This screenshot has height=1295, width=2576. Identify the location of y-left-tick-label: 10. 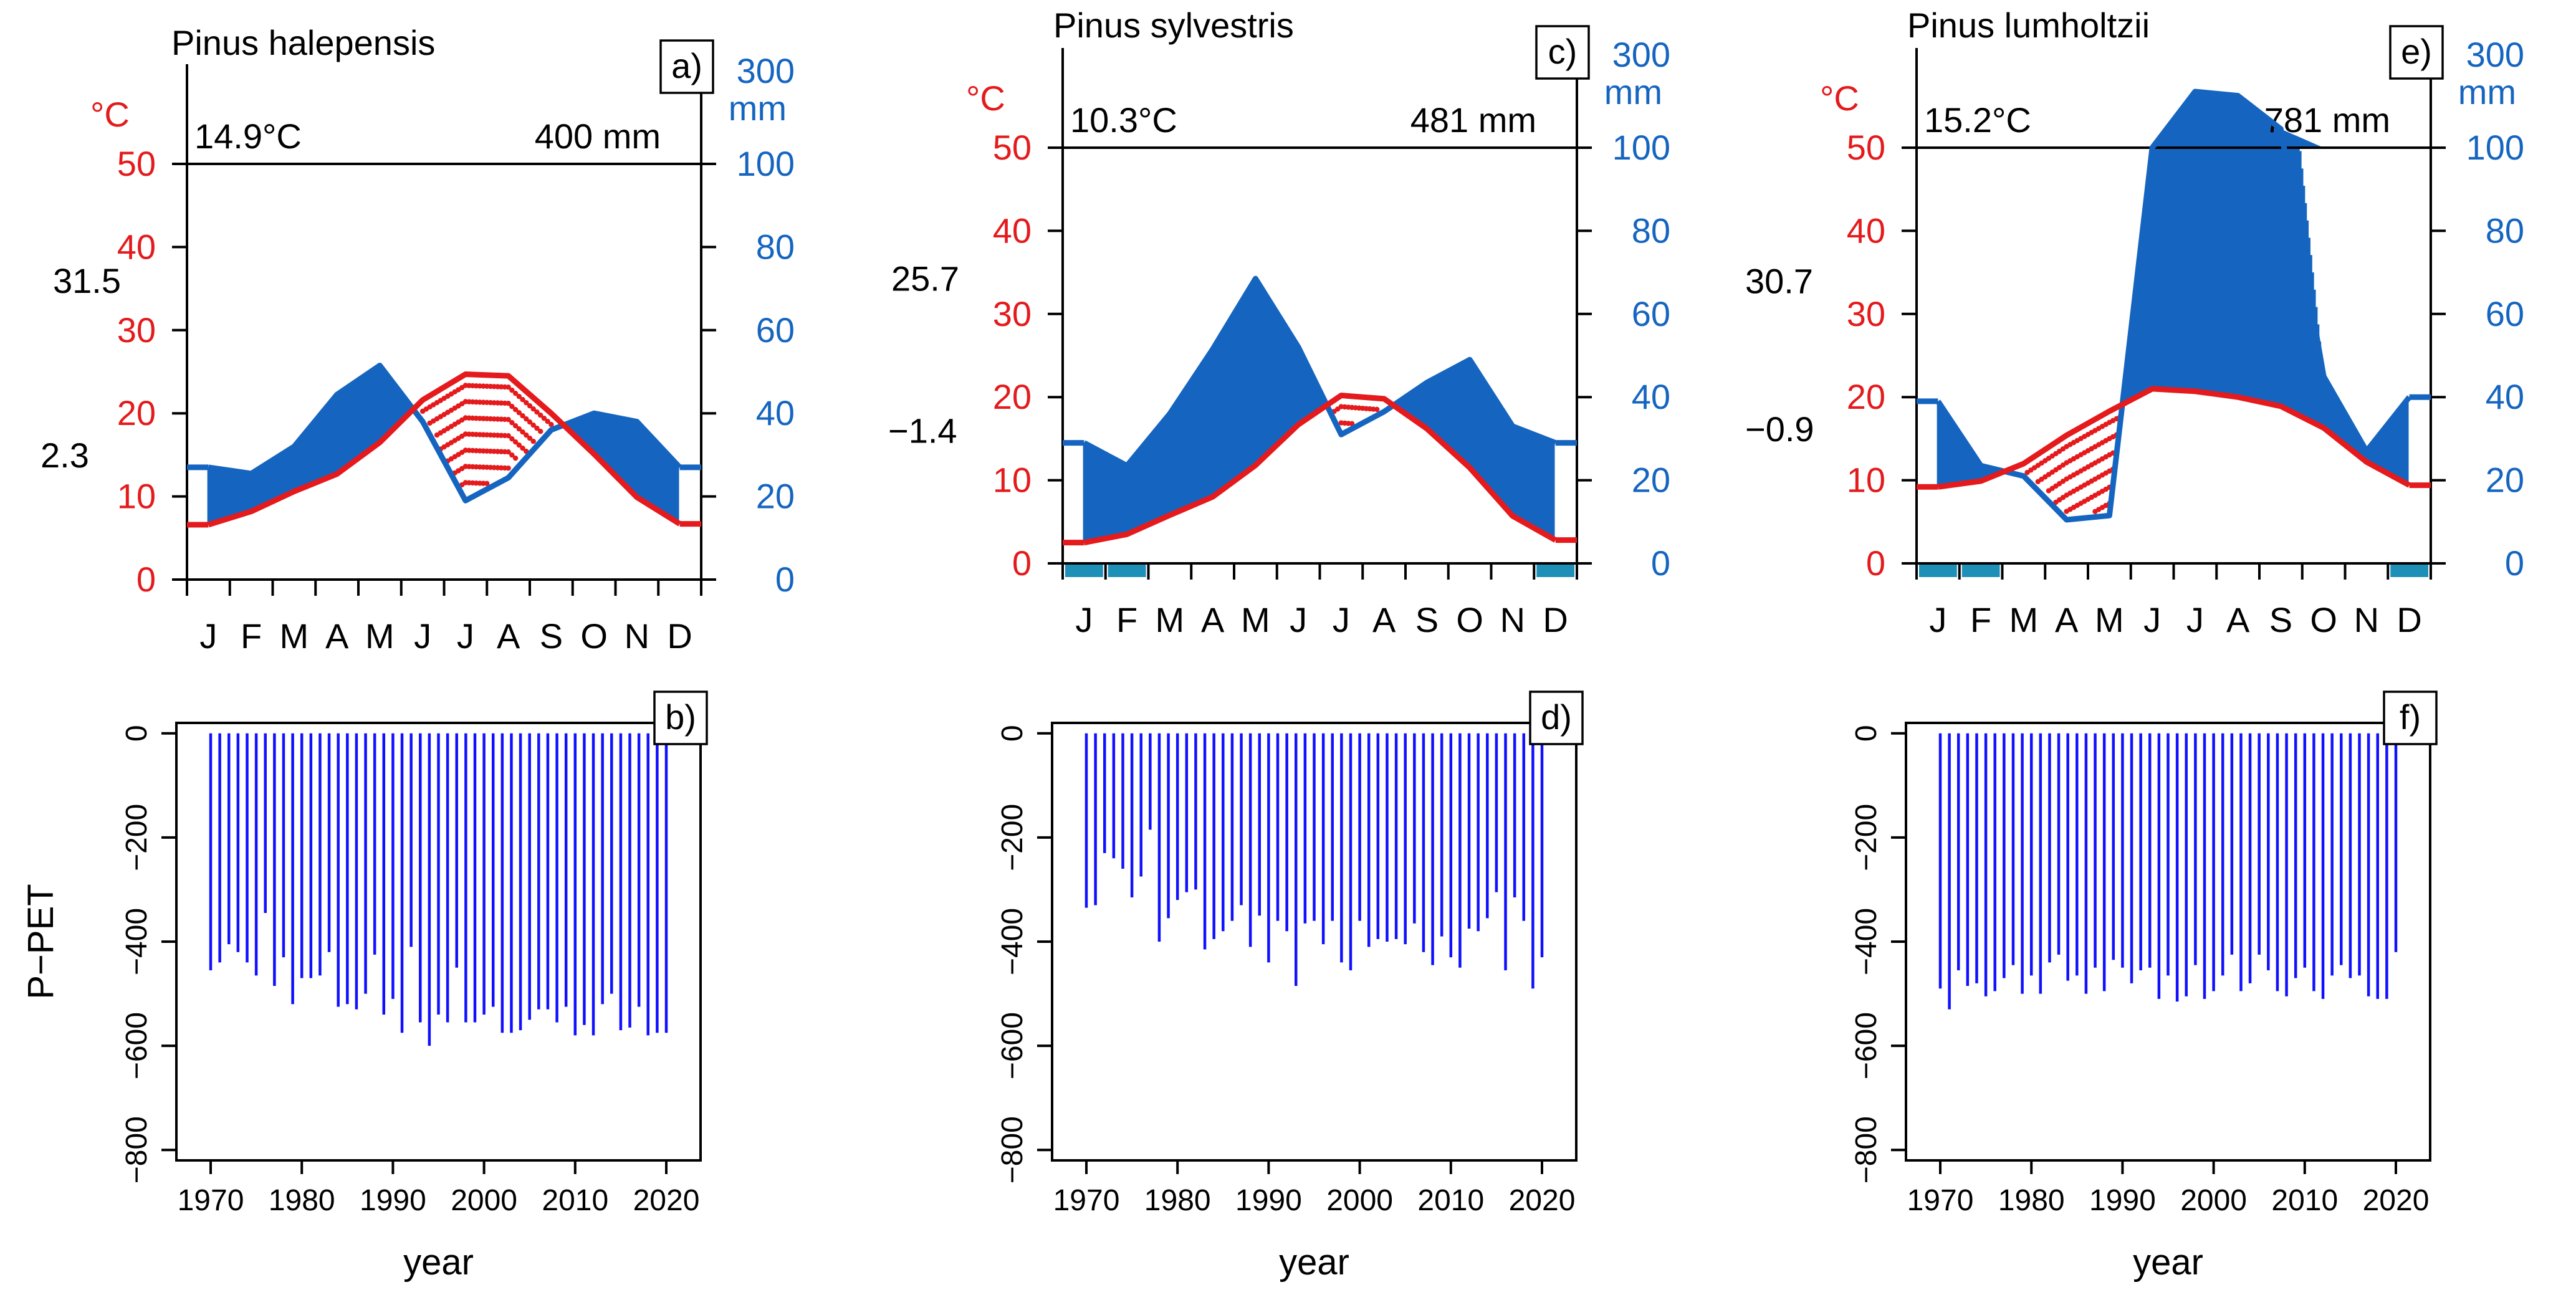
(137, 496).